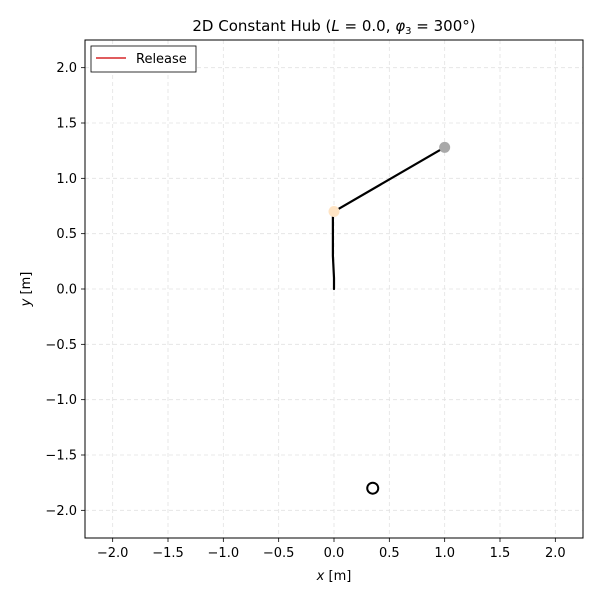 The width and height of the screenshot is (600, 600). I want to click on chart-title-L: L, so click(335, 26).